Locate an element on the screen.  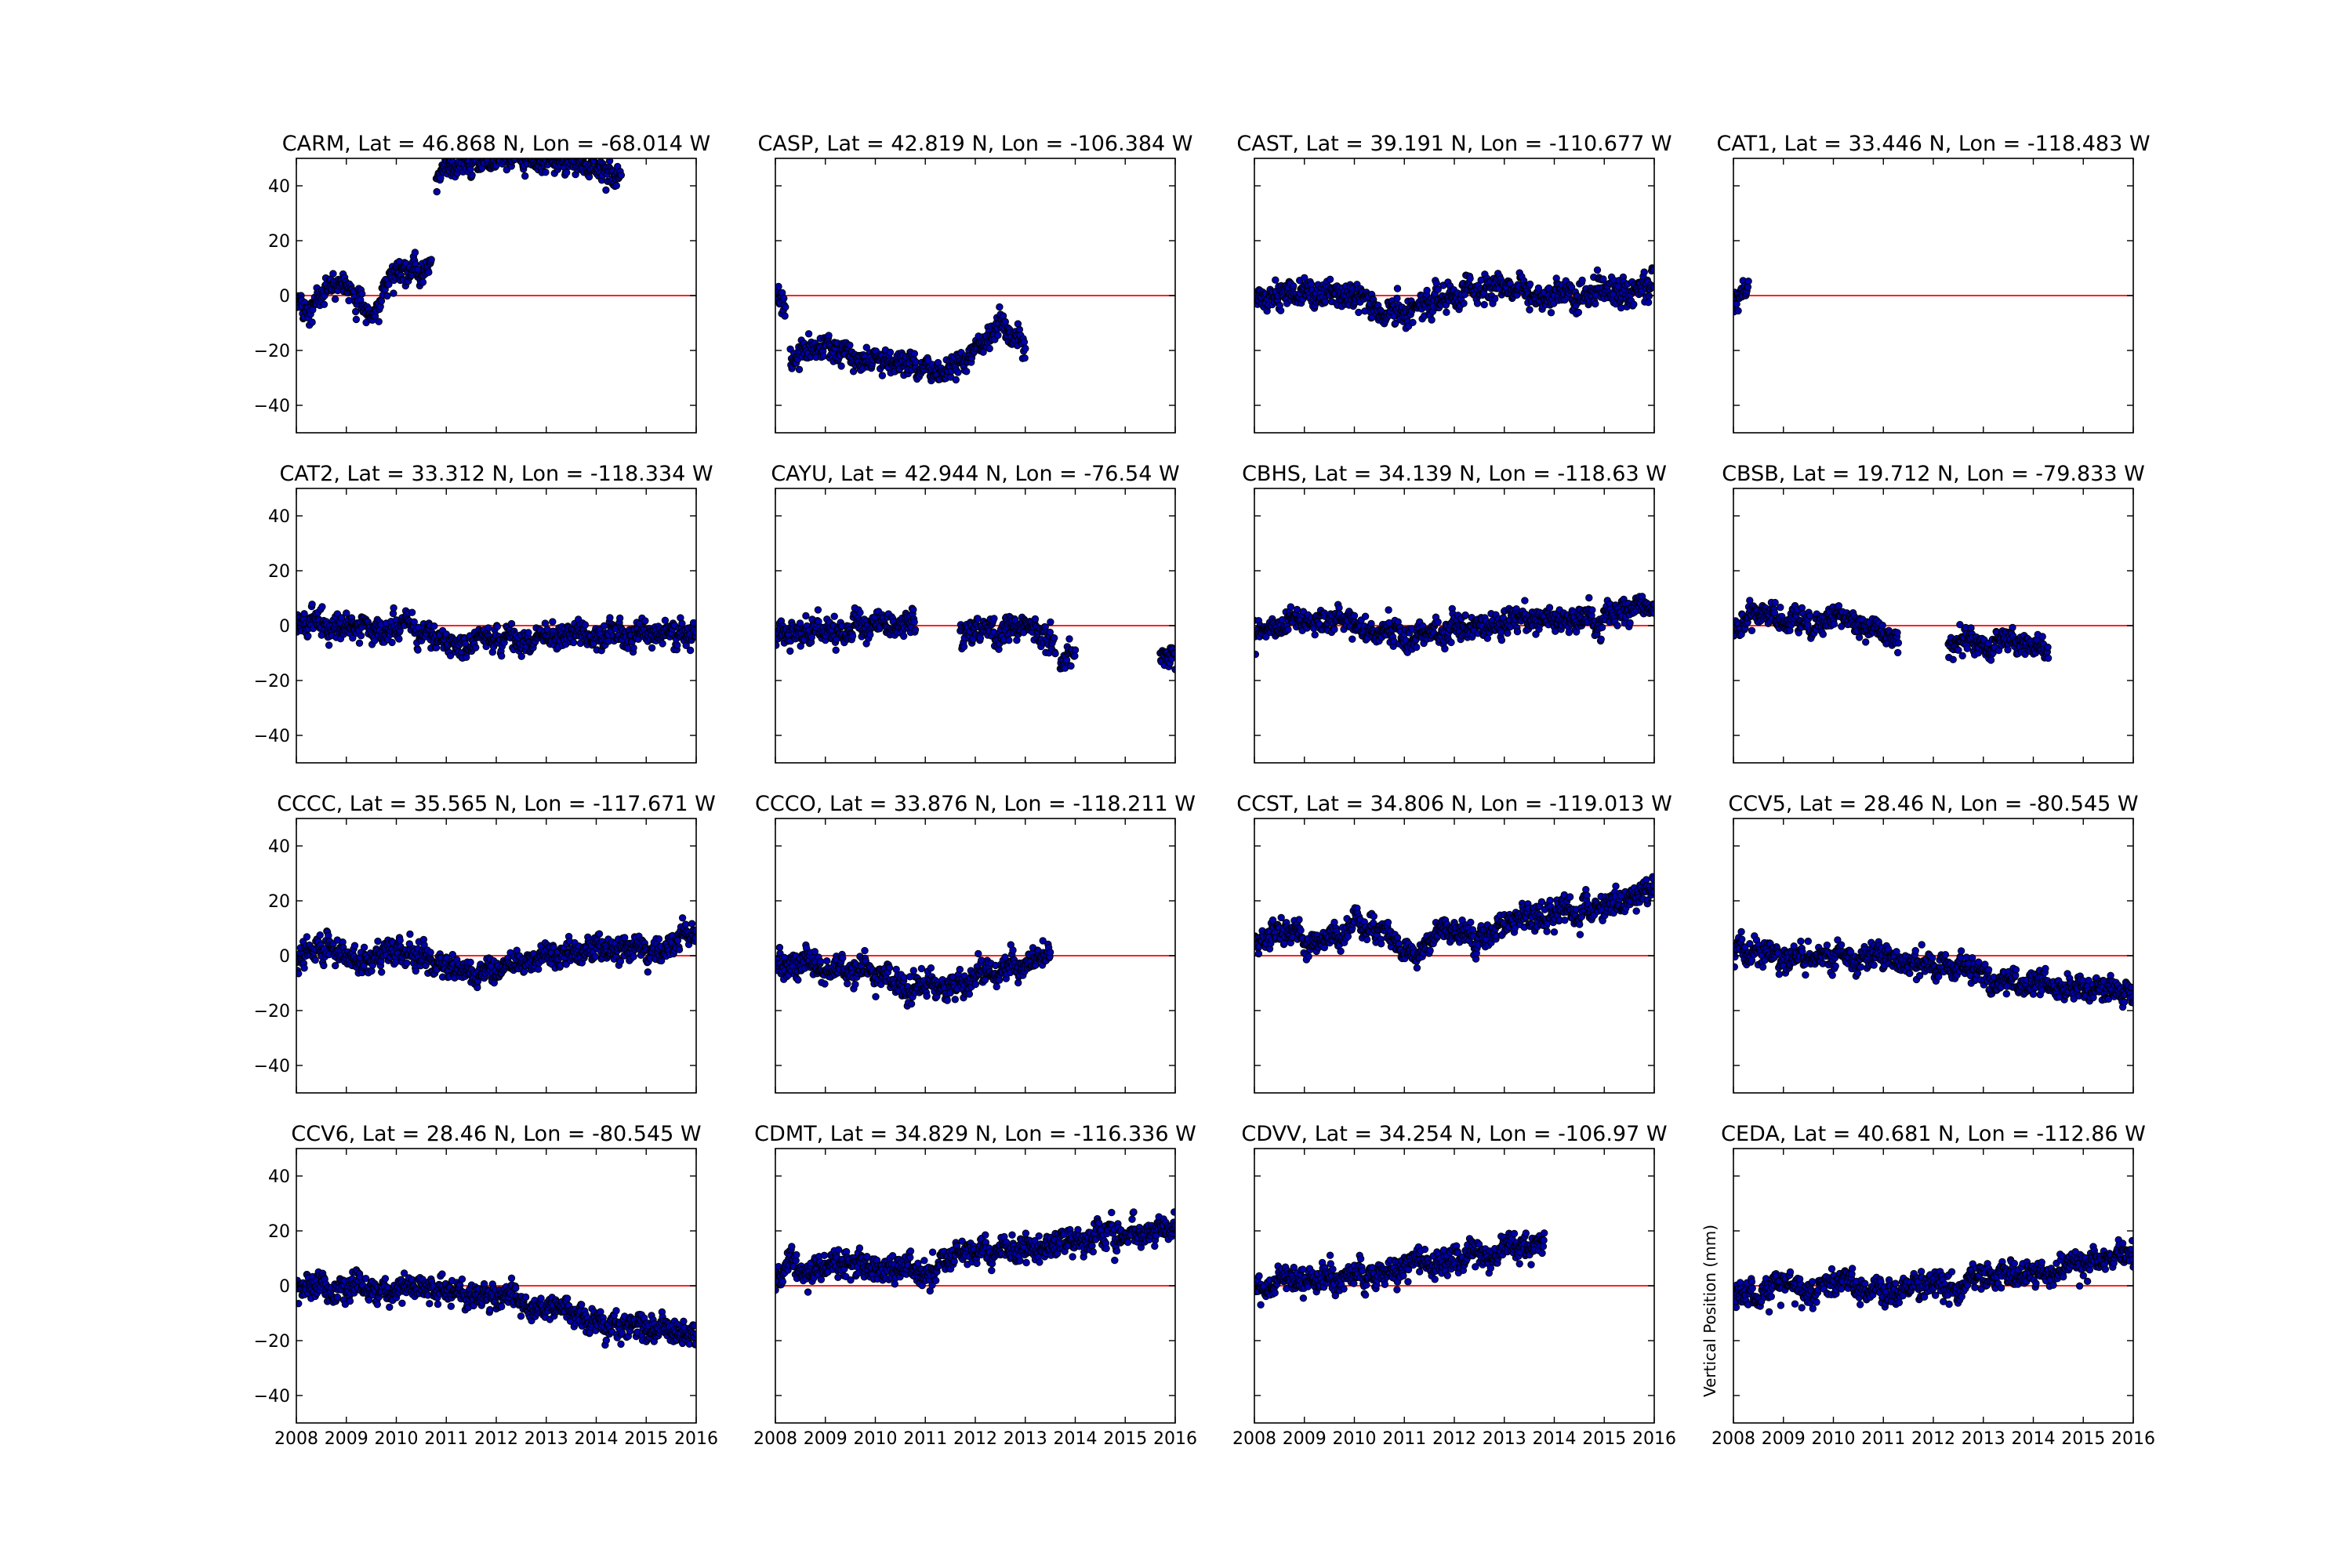
panel-title: CBSB, Lat = 19.712 N, Lon = -79.833 W is located at coordinates (1933, 474).